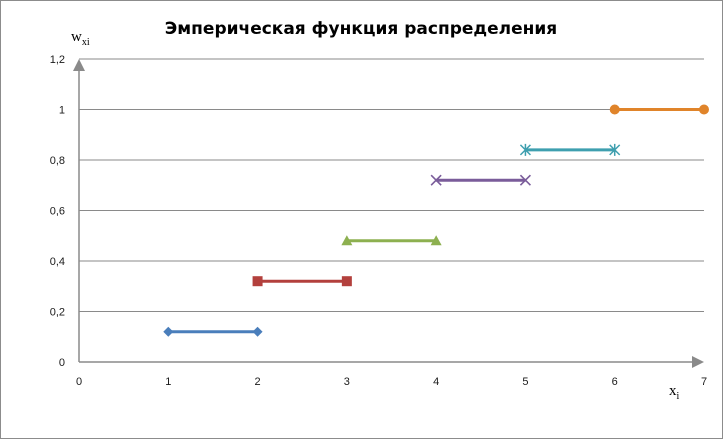  I want to click on y-axis-label-sub: xi, so click(86, 42).